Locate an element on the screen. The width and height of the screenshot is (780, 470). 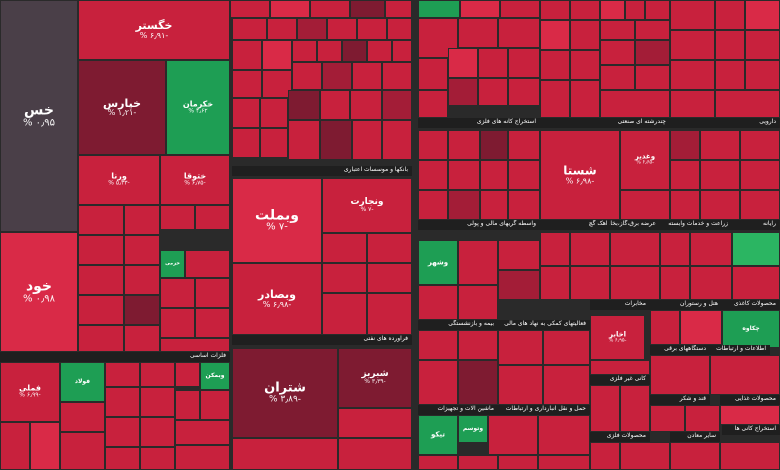
treemap-tile: شتران -۳٫۸۹ % is located at coordinates (285, 393).